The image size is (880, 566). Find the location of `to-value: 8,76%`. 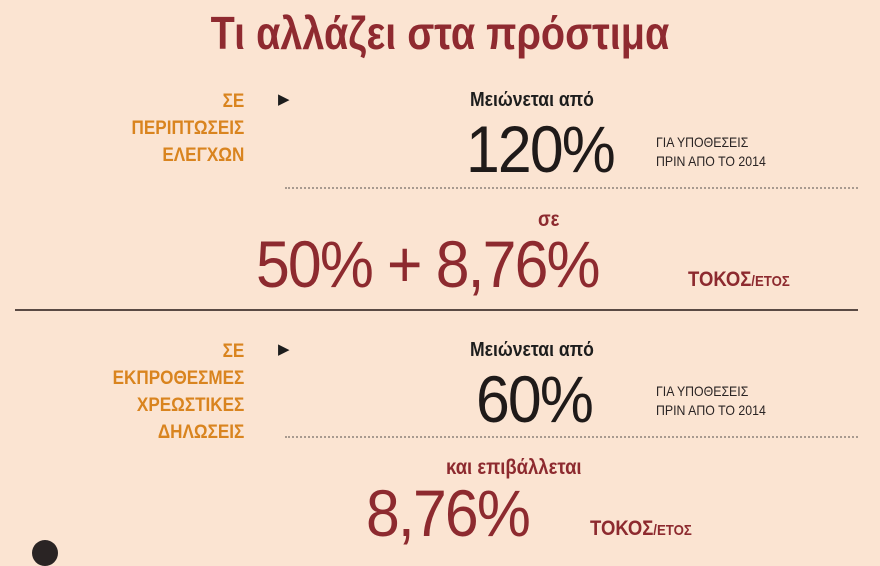

to-value: 8,76% is located at coordinates (448, 513).